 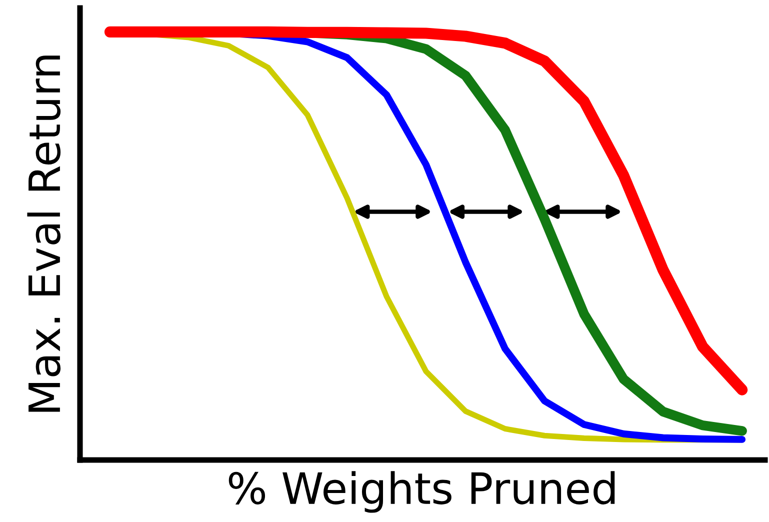 I want to click on y-axis-title: Max. Eval Return, so click(x=44, y=234).